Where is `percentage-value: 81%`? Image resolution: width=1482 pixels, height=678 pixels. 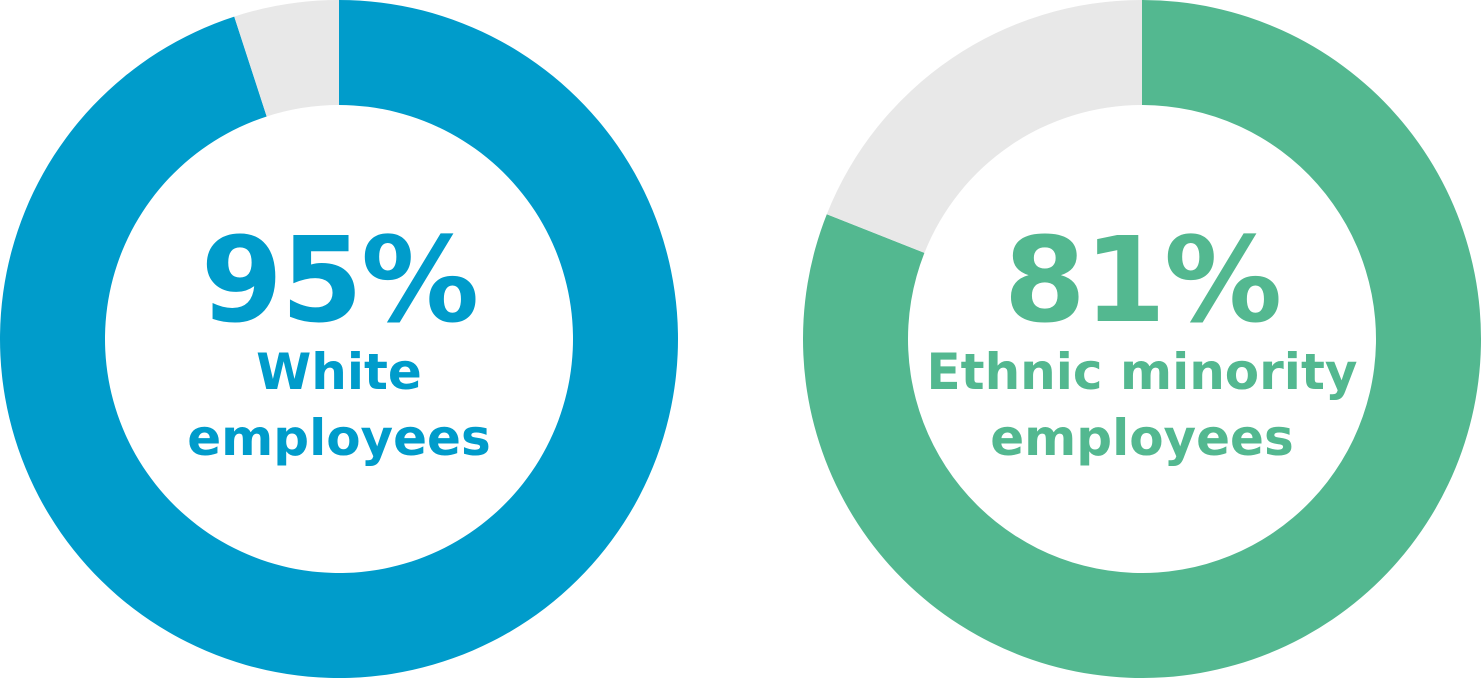
percentage-value: 81% is located at coordinates (1142, 280).